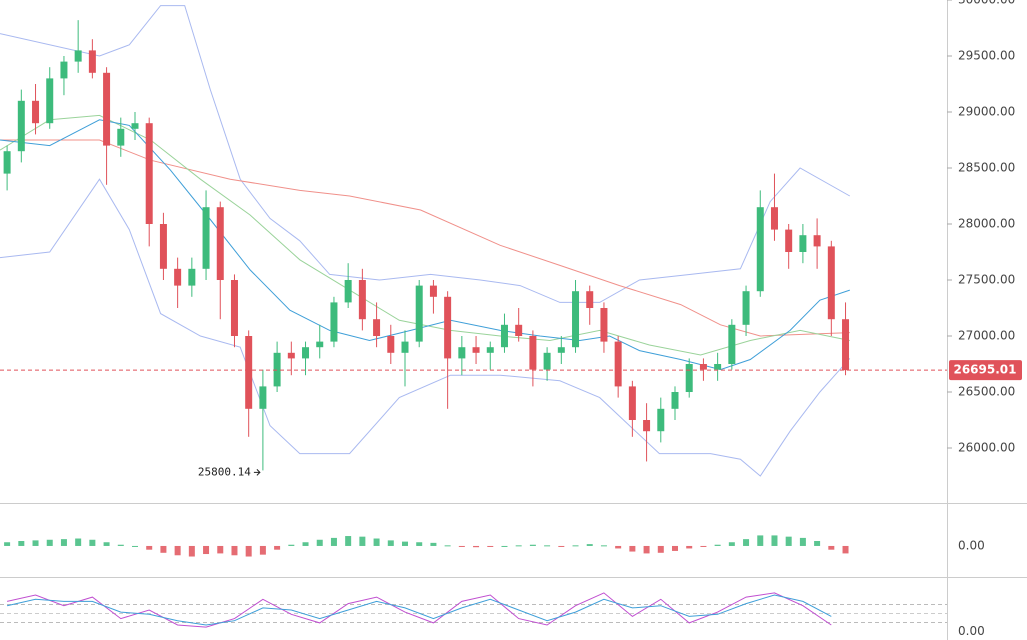 This screenshot has width=1027, height=640. Describe the element at coordinates (986, 448) in the screenshot. I see `y-tick-label: 26000.00` at that location.